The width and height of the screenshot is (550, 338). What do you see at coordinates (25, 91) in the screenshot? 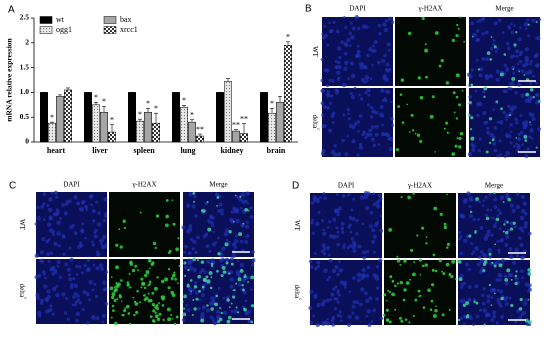
I see `y-tick-label: 1.0` at bounding box center [25, 91].